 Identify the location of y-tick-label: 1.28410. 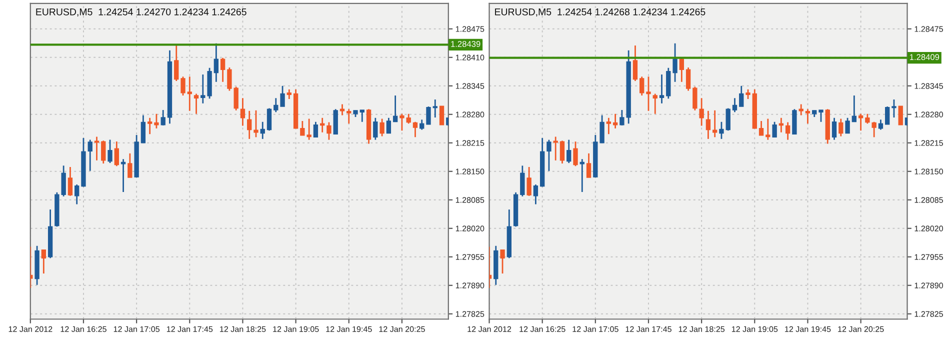
(470, 57).